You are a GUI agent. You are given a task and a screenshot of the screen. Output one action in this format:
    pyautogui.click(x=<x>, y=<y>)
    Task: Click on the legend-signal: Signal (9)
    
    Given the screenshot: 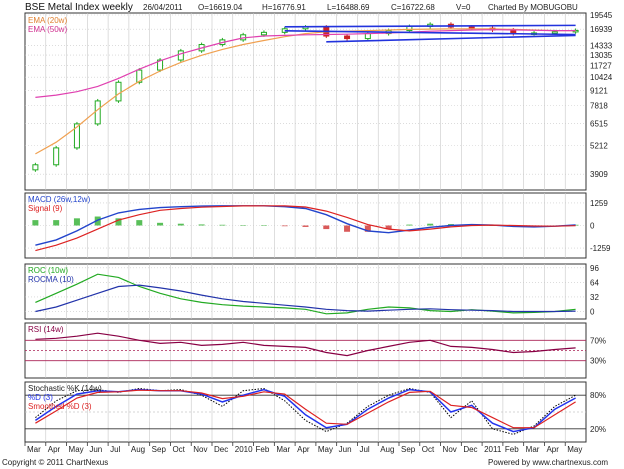 What is the action you would take?
    pyautogui.click(x=45, y=208)
    